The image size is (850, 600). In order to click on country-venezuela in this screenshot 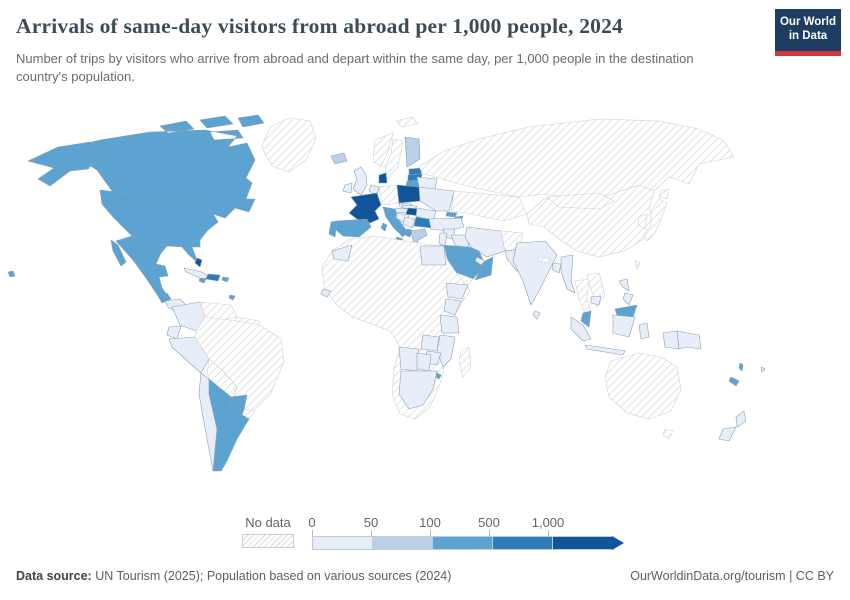, I will do `click(218, 311)`.